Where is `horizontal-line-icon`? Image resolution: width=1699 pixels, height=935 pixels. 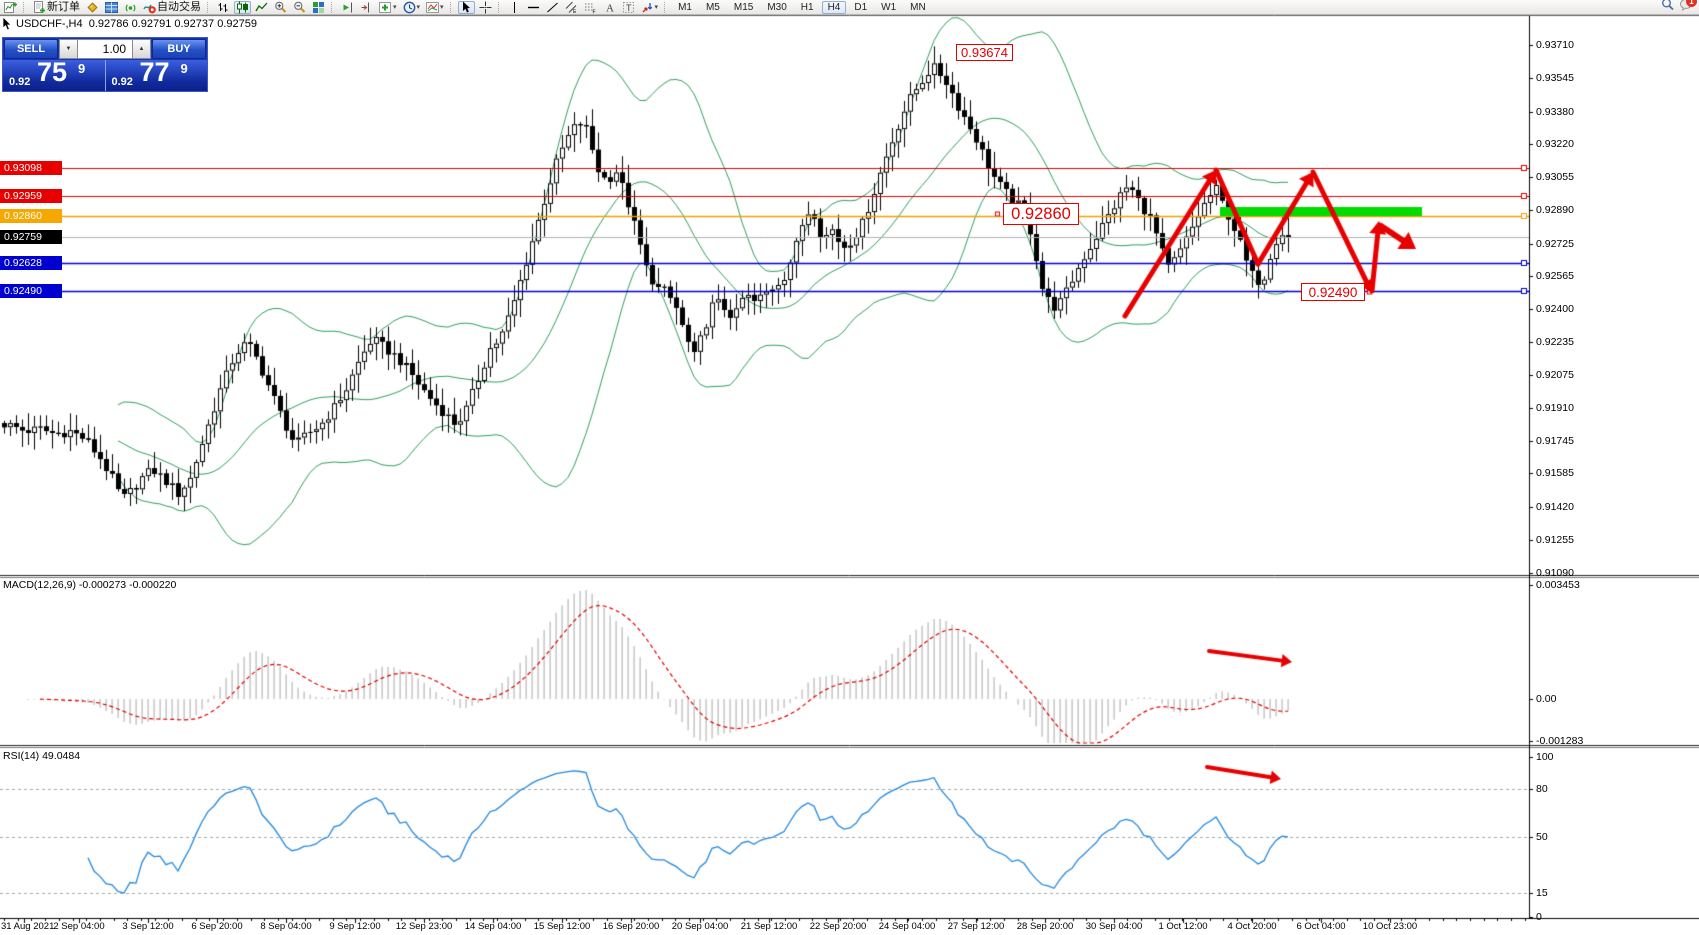
horizontal-line-icon is located at coordinates (533, 7).